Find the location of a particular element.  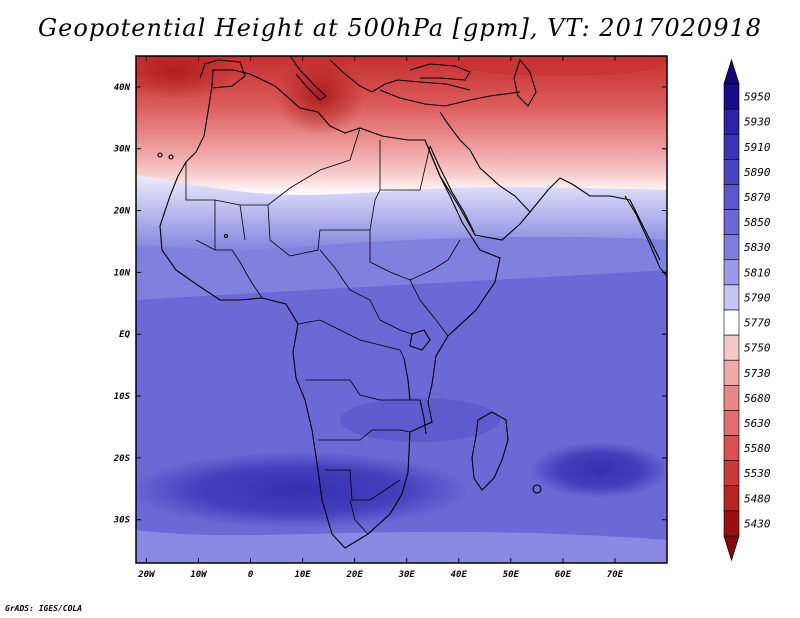

colorbar-label: 5580 is located at coordinates (757, 448).